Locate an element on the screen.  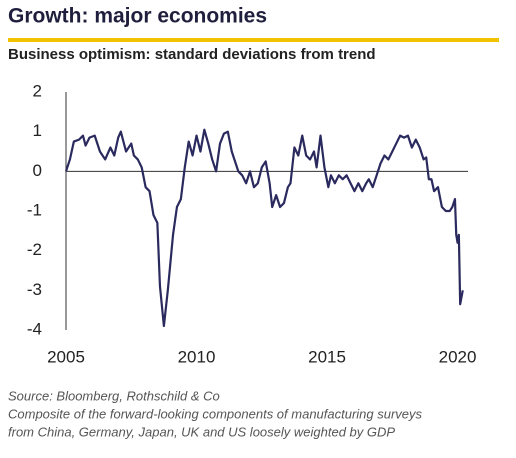
y-tick-label: -2 is located at coordinates (34, 249).